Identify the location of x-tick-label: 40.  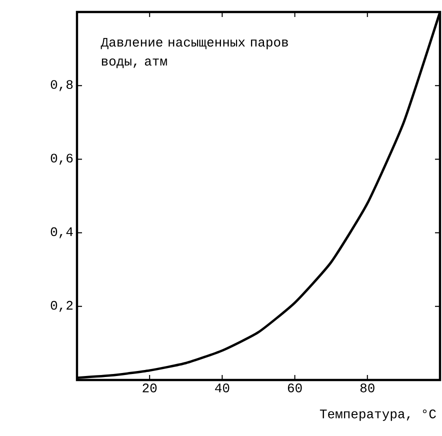
(222, 388).